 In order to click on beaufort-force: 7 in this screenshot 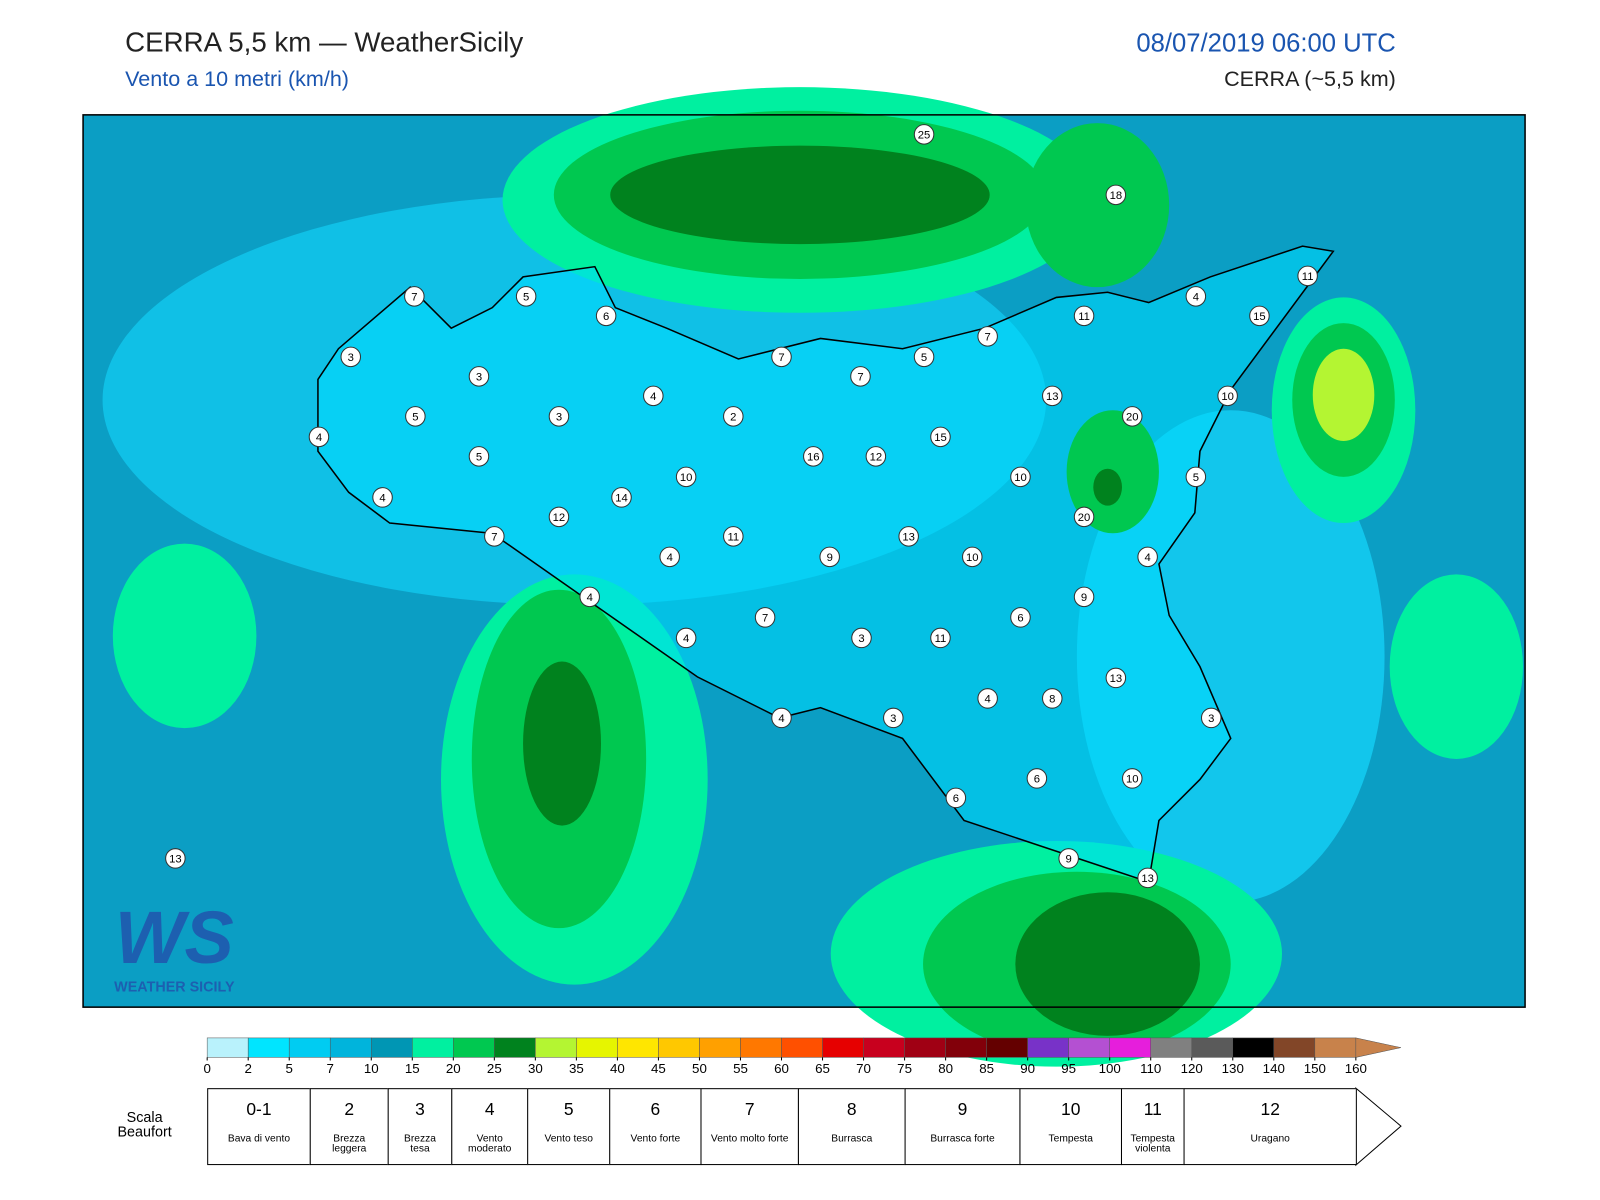, I will do `click(749, 1109)`.